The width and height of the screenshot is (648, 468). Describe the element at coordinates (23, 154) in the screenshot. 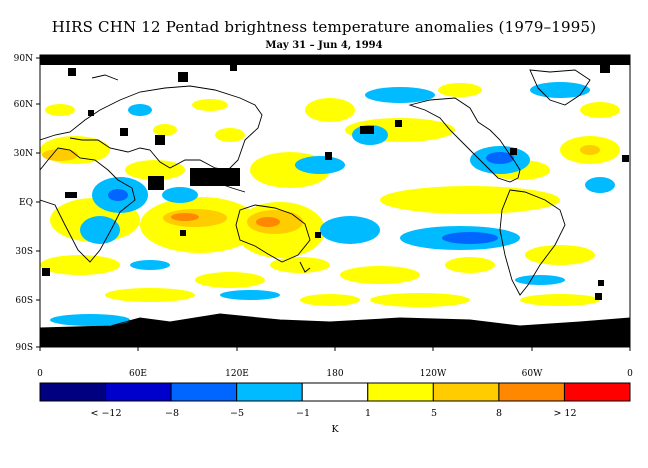

I see `lat-label-30n: 30N` at that location.